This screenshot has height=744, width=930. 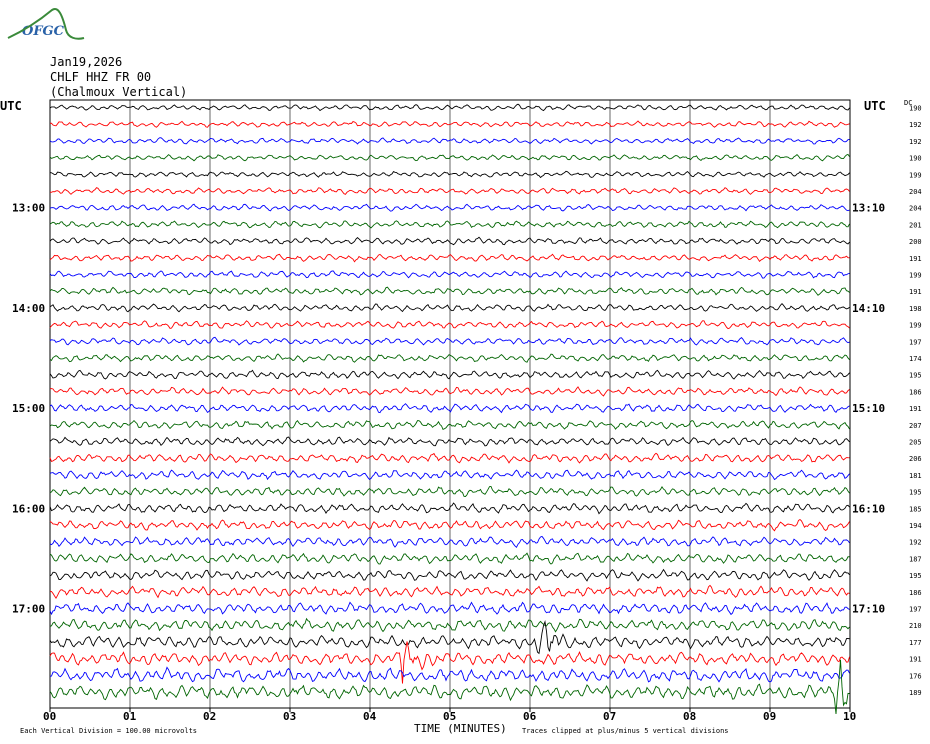 I want to click on dc-offset-value: 205, so click(x=915, y=443).